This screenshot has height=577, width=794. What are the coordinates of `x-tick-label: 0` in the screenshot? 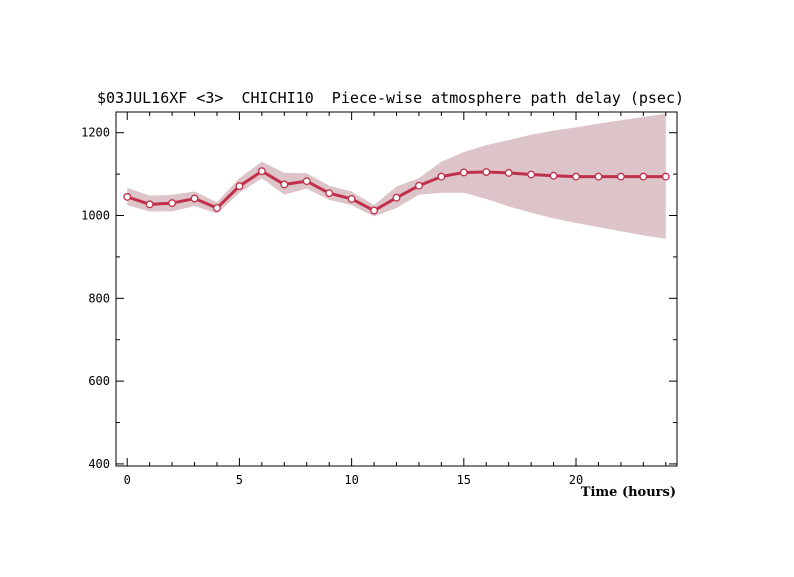 It's located at (127, 480).